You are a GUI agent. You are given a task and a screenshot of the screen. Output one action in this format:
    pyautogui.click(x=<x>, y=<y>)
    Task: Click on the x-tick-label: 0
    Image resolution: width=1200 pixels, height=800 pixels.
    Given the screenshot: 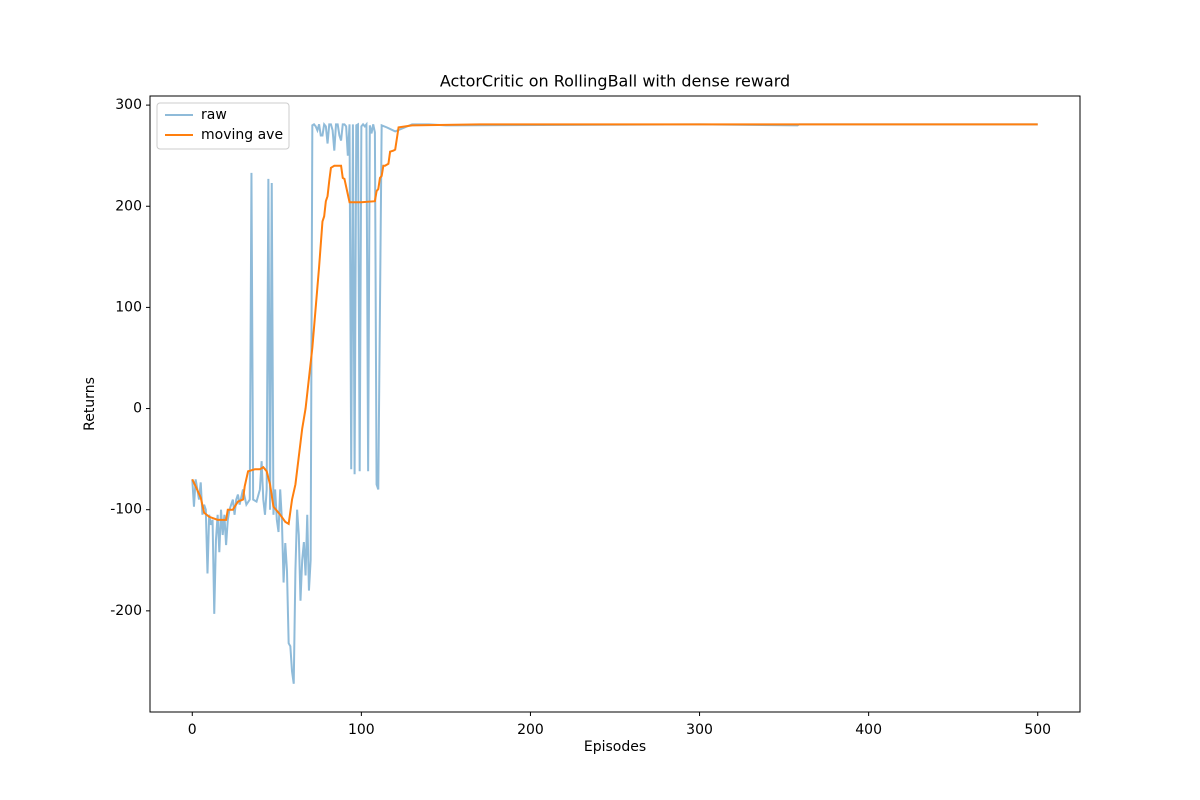 What is the action you would take?
    pyautogui.click(x=192, y=730)
    